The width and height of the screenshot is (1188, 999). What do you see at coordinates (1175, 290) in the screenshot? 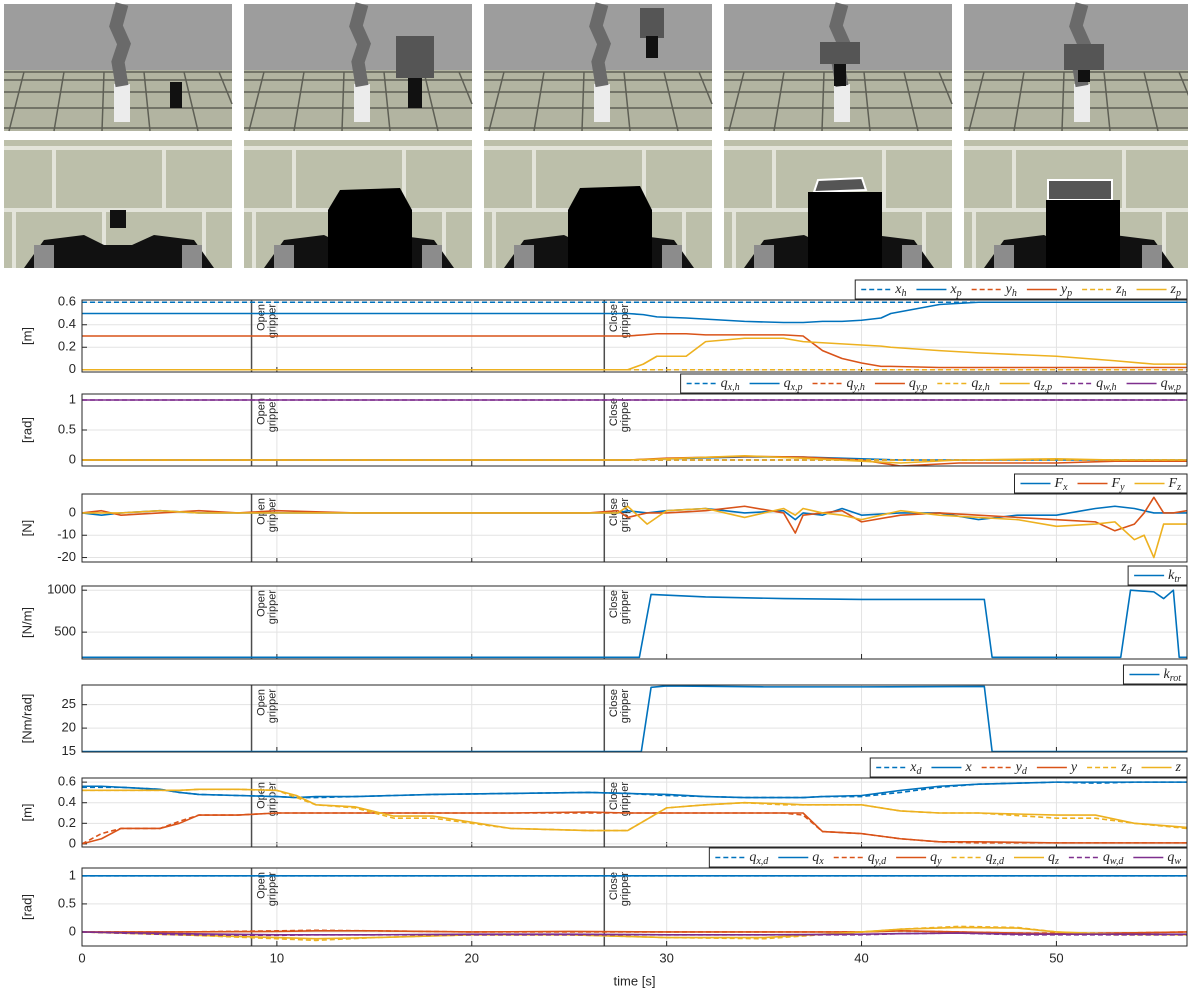
I see `legend-label: zp` at bounding box center [1175, 290].